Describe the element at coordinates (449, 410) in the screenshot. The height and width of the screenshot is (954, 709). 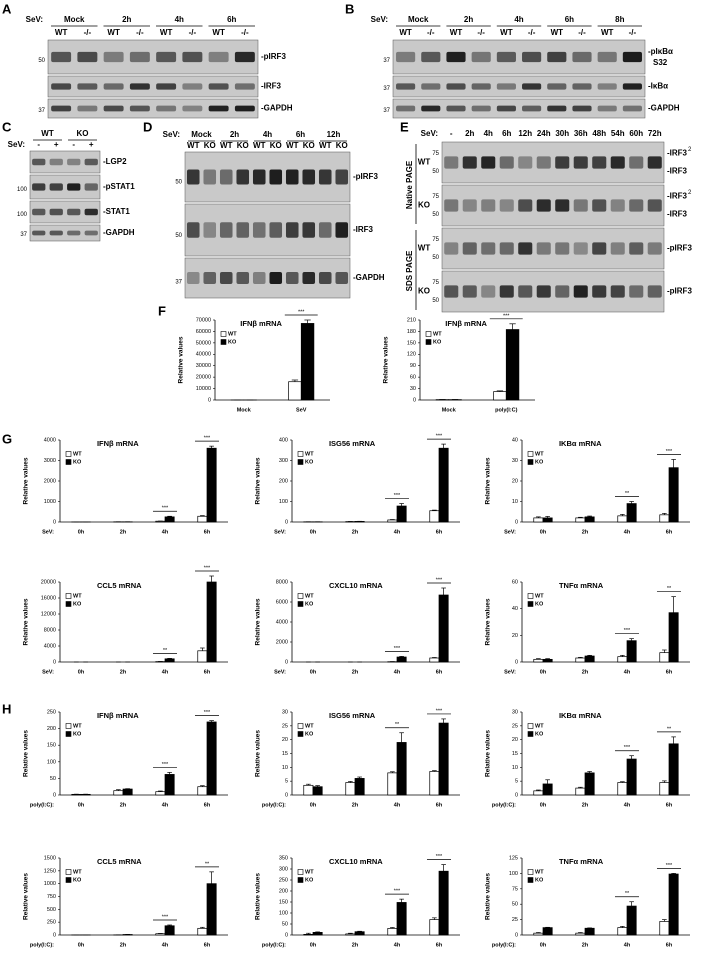
I see `x-tick-label: Mock` at that location.